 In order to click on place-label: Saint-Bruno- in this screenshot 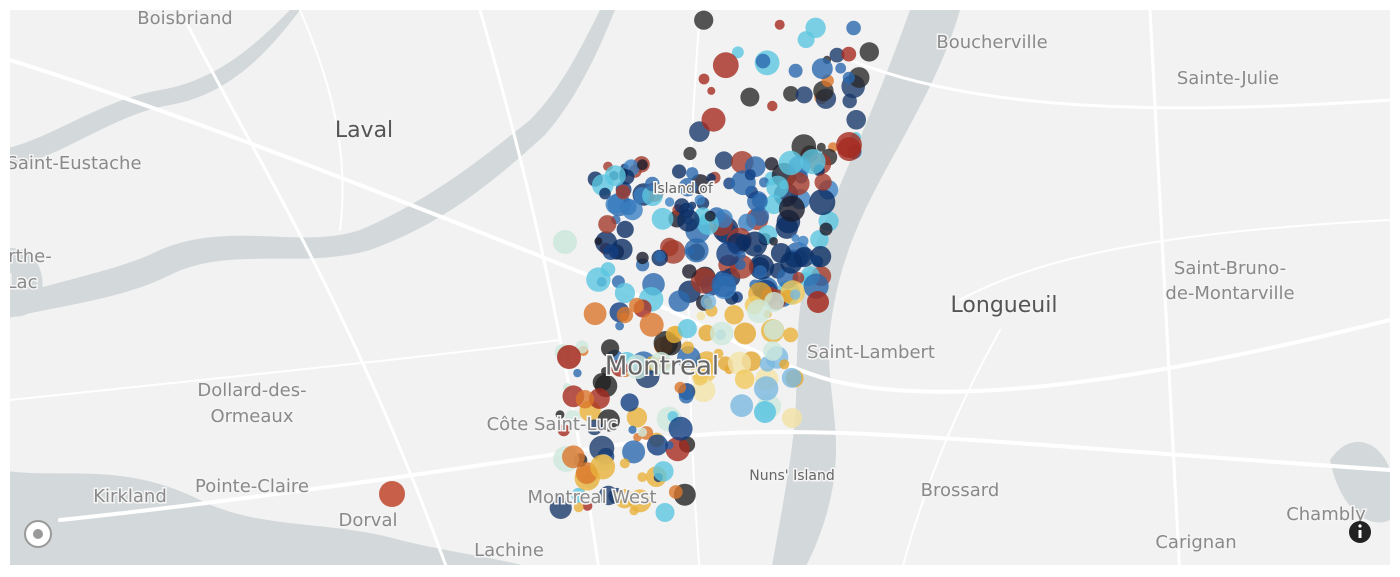, I will do `click(1230, 268)`.